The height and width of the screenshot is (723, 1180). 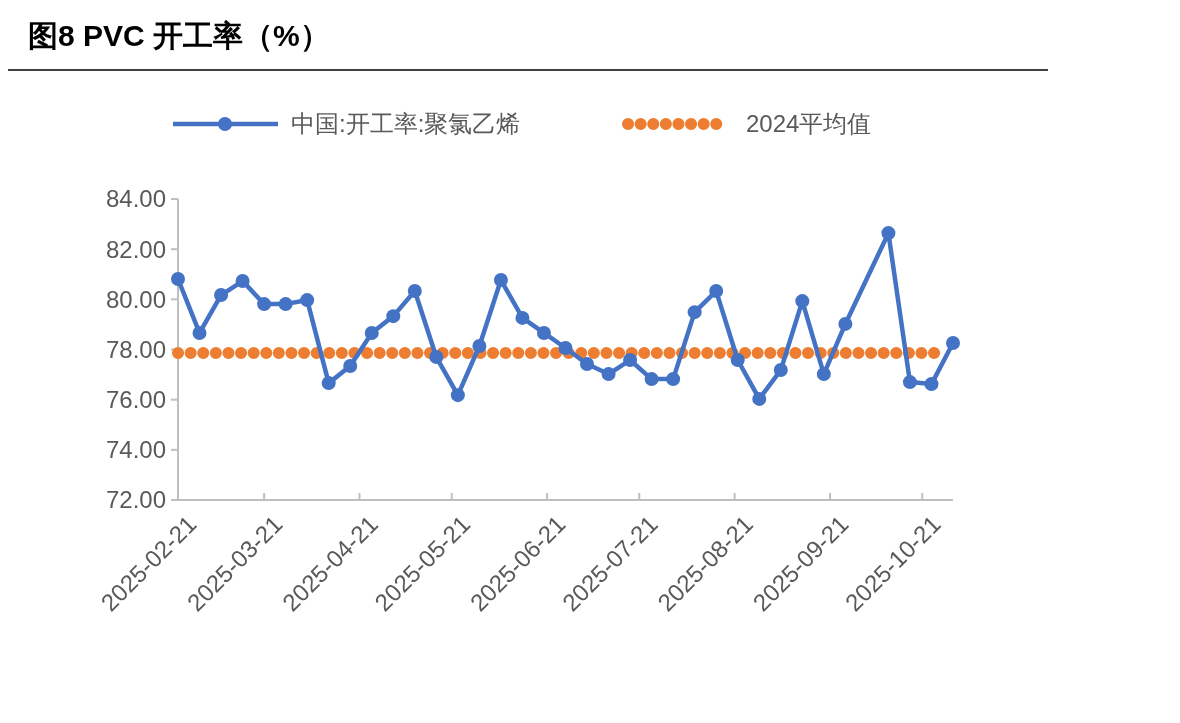 I want to click on y-tick-label: 74.00, so click(x=135, y=450).